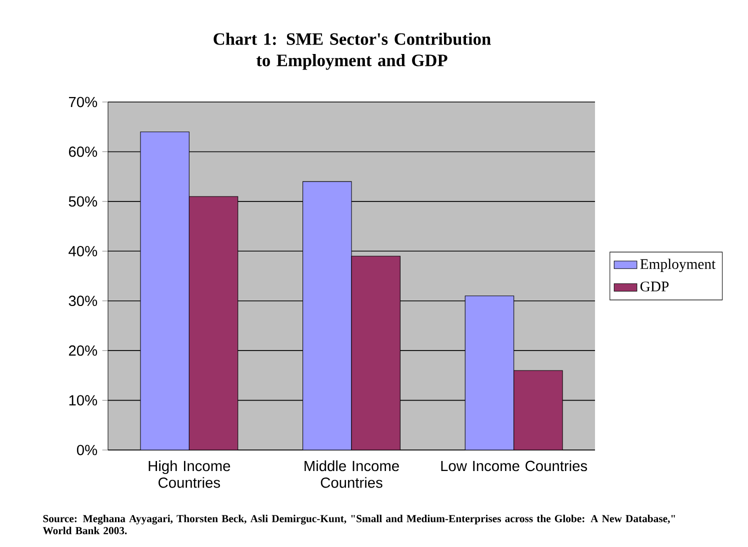 This screenshot has width=748, height=547. I want to click on chart-title: Chart 1: SME Sector's Contribution to Employment and GDP, so click(352, 51).